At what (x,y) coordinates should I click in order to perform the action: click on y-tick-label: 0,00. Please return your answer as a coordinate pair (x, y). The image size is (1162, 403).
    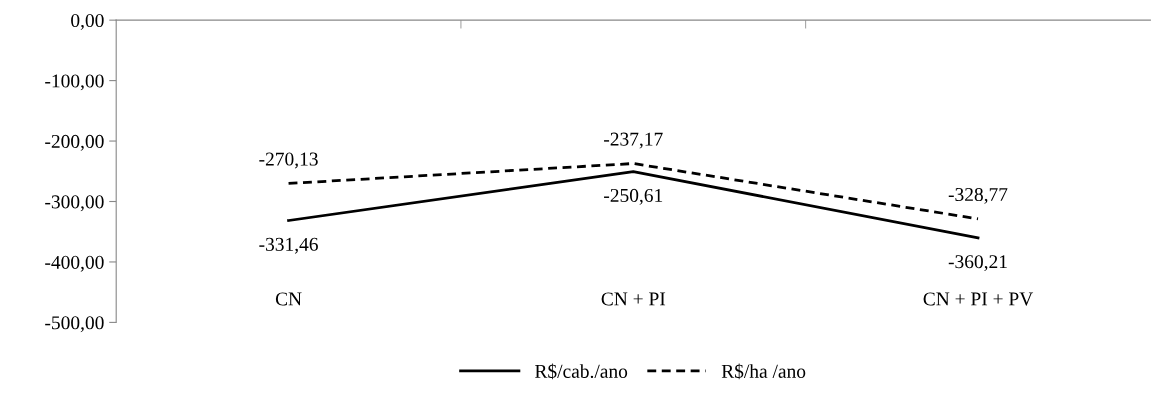
    Looking at the image, I should click on (87, 21).